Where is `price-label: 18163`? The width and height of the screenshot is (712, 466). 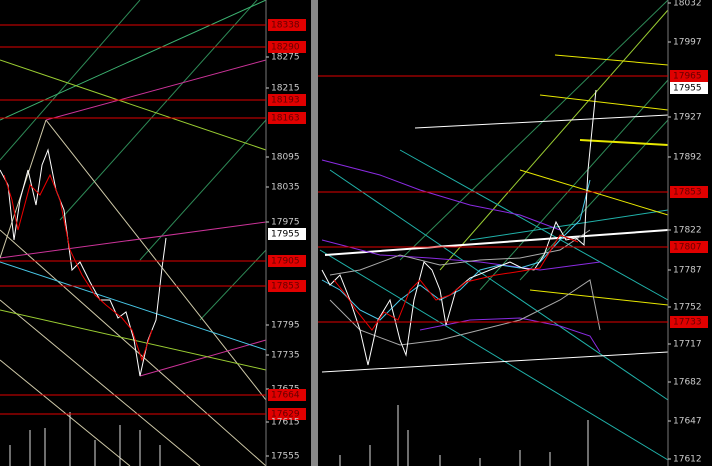
price-label: 18163 is located at coordinates (285, 119).